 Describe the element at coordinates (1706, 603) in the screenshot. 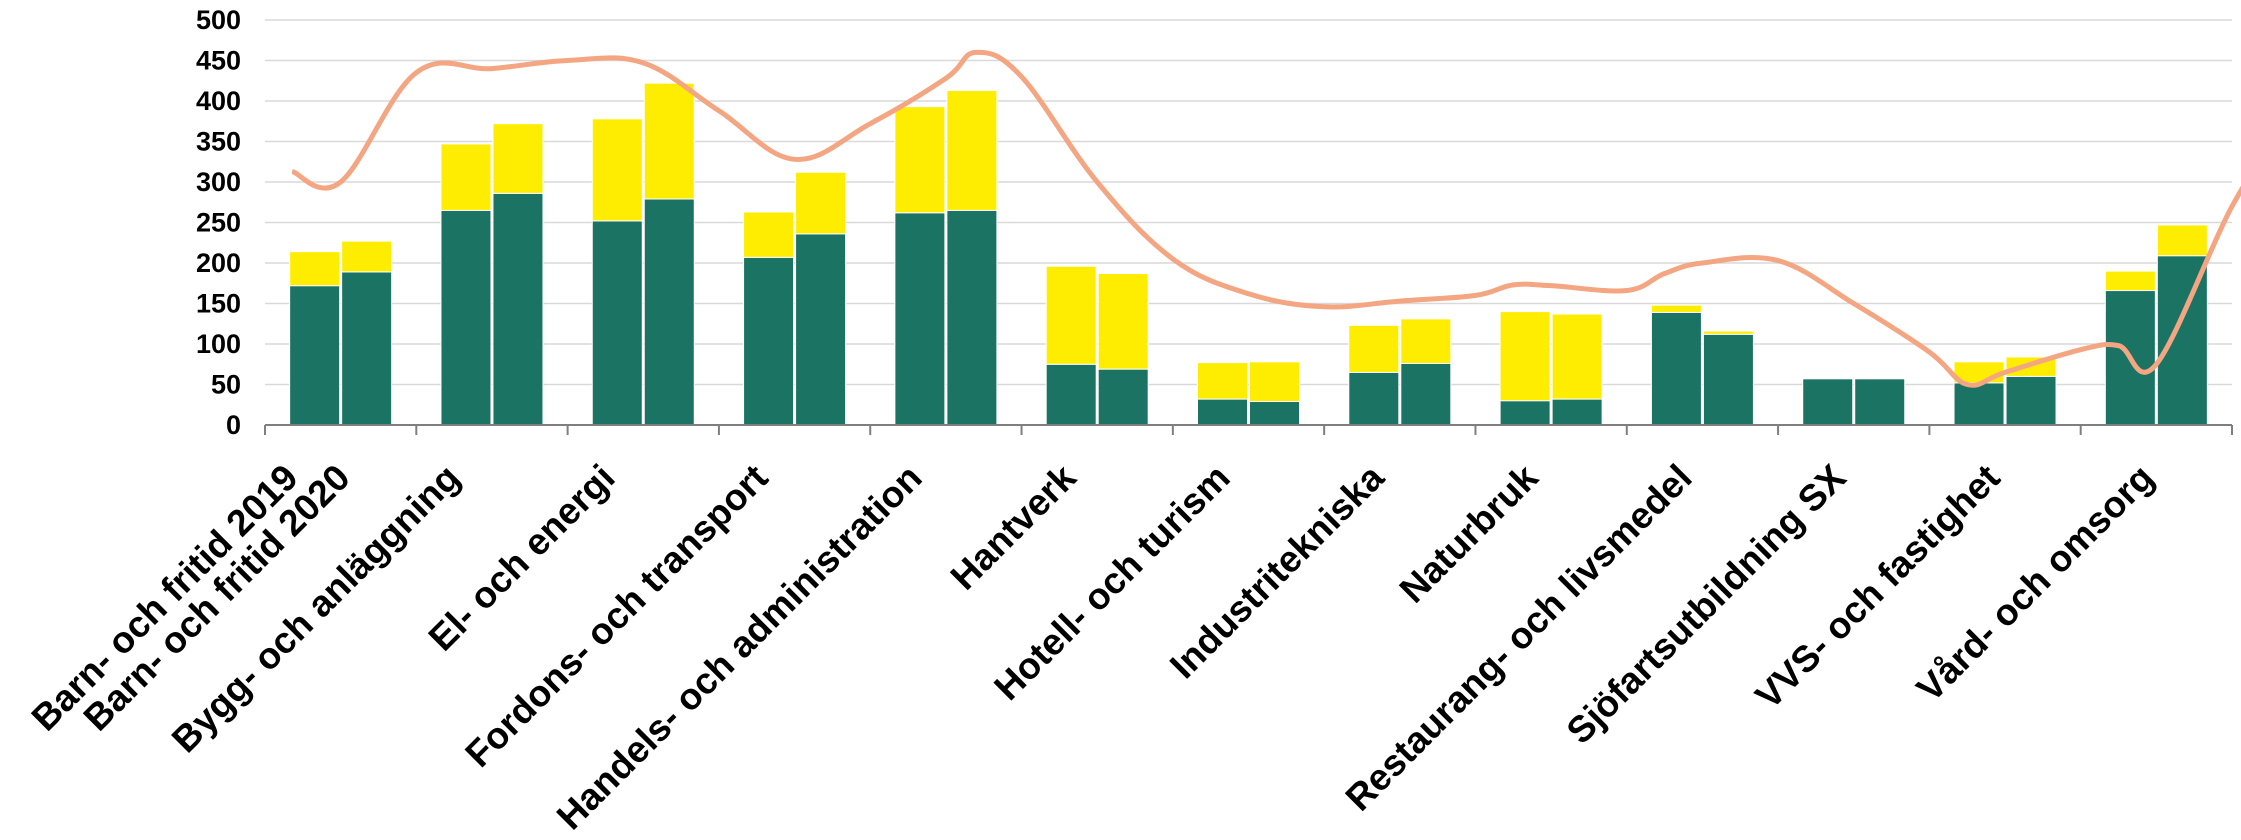

I see `x-category-label: Sjöfartsutbildning SX` at that location.